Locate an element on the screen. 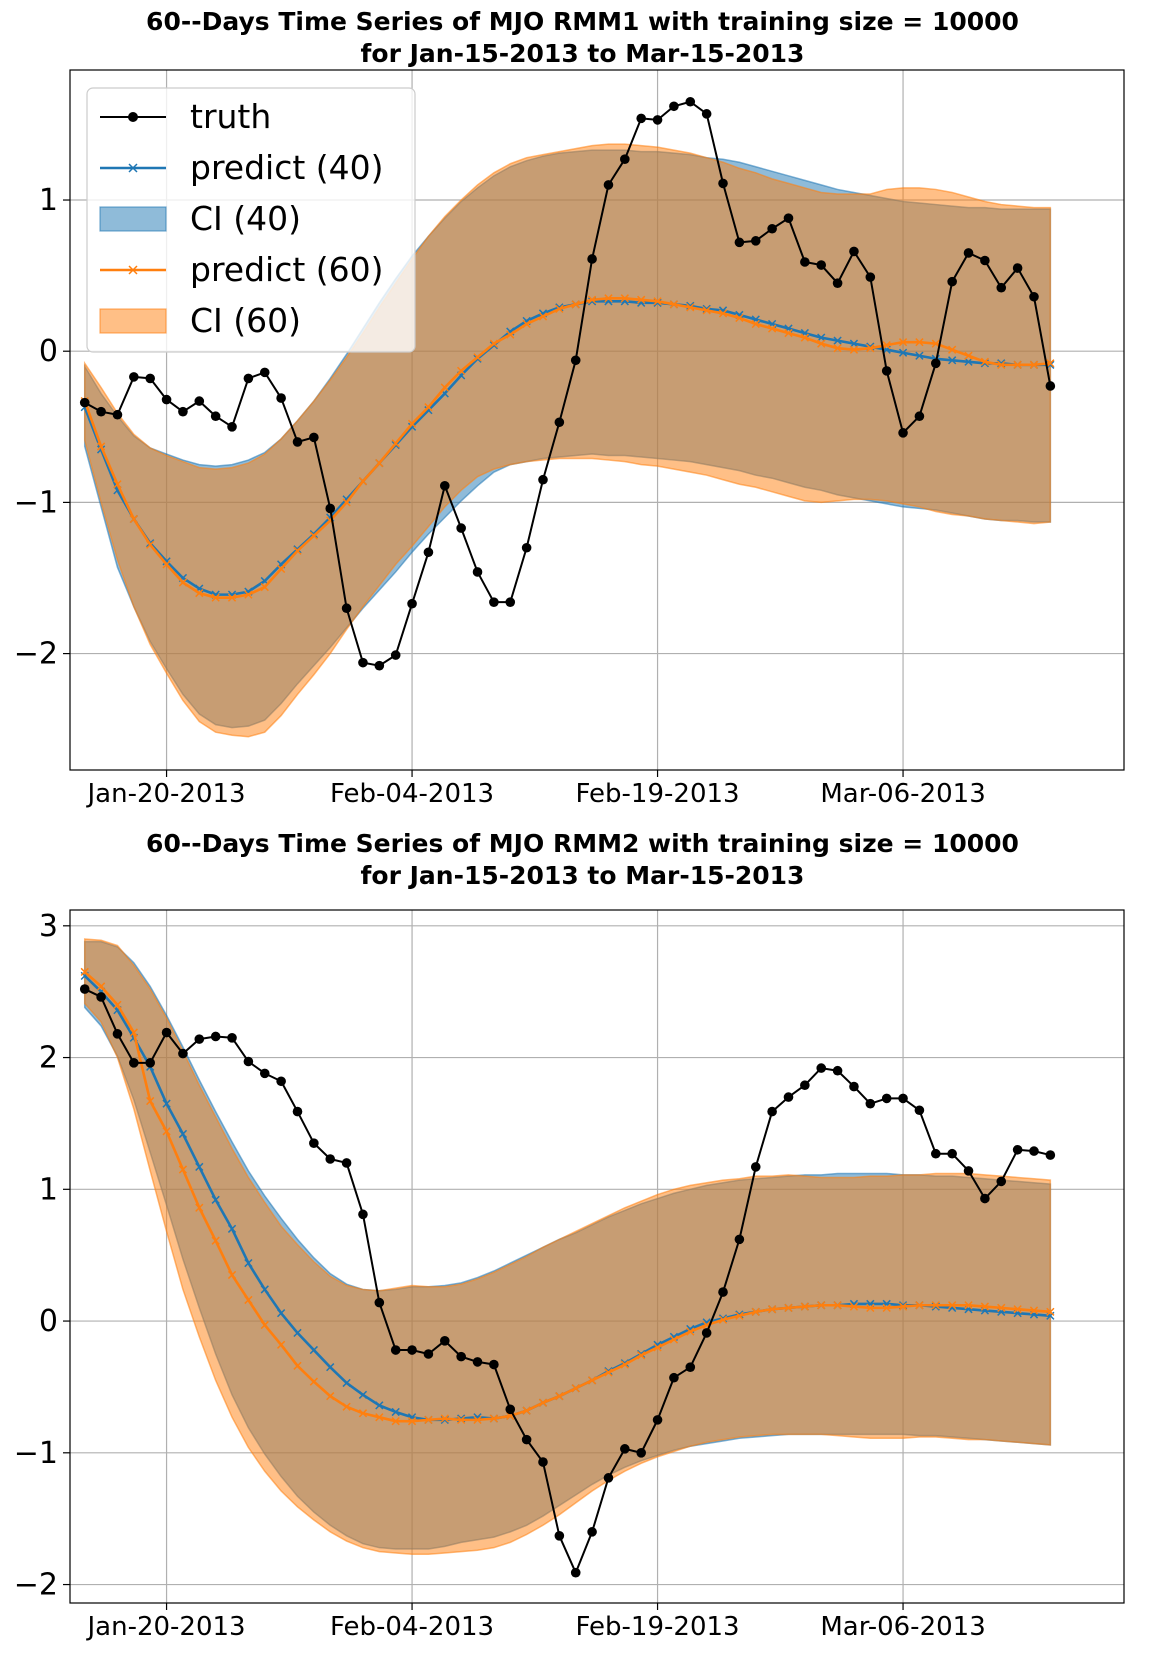 This screenshot has height=1661, width=1165. legend-marker-truth is located at coordinates (133, 117).